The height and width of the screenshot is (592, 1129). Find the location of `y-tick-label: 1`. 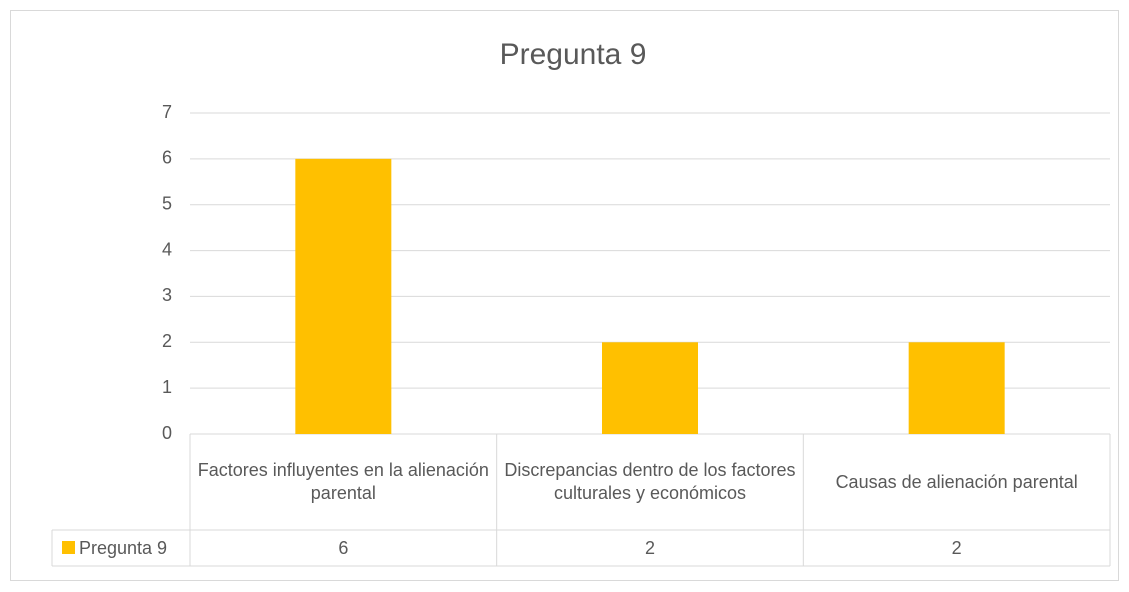

y-tick-label: 1 is located at coordinates (167, 387).